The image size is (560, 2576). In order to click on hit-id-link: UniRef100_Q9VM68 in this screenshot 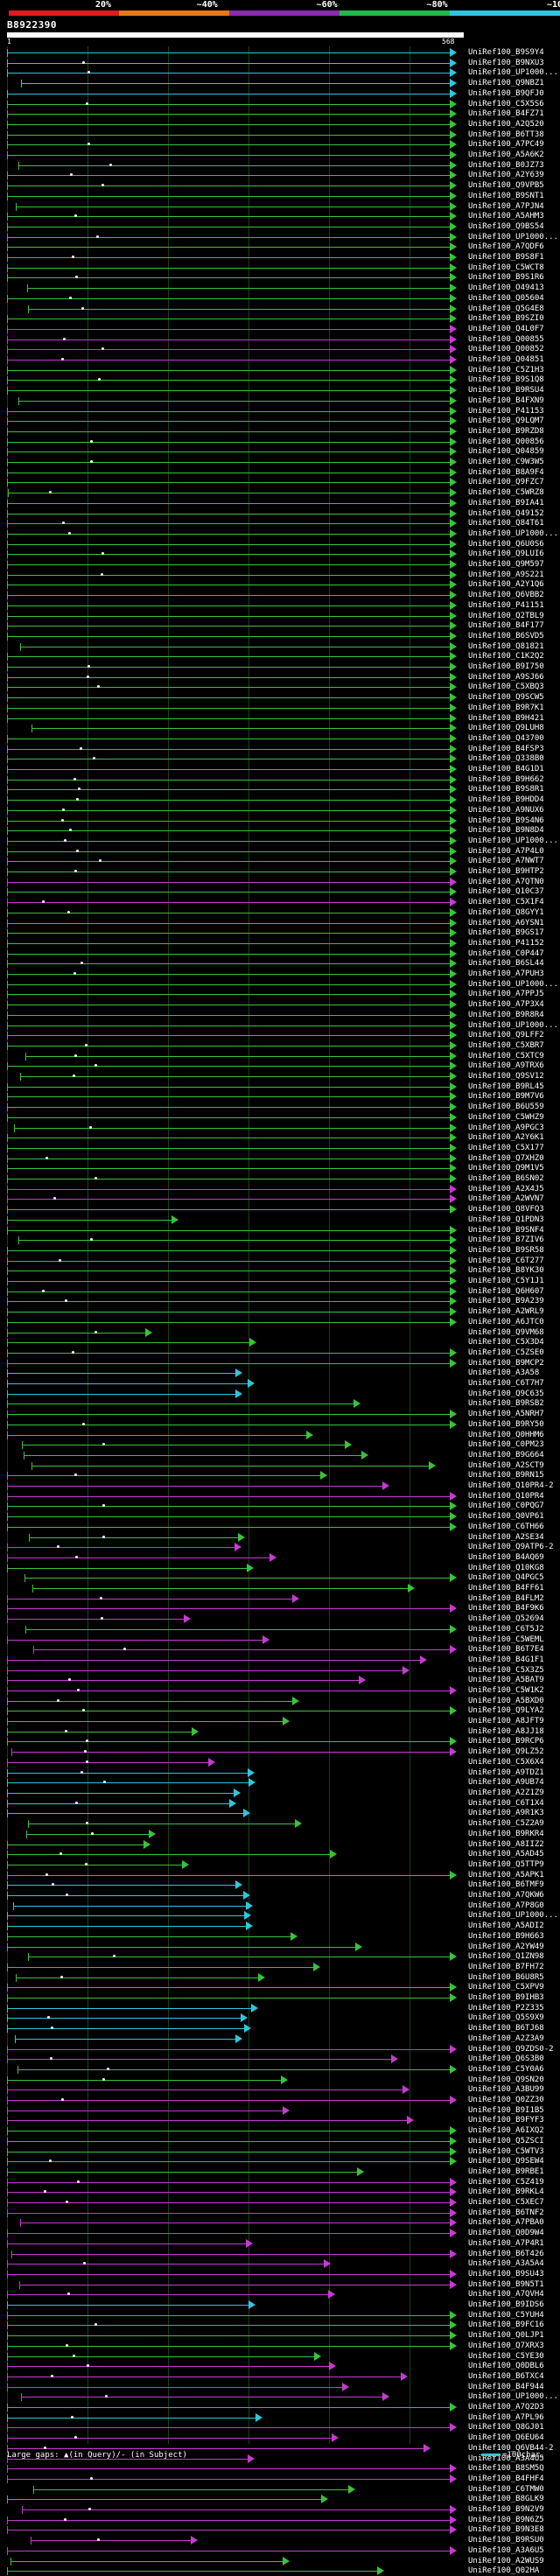, I will do `click(506, 1332)`.